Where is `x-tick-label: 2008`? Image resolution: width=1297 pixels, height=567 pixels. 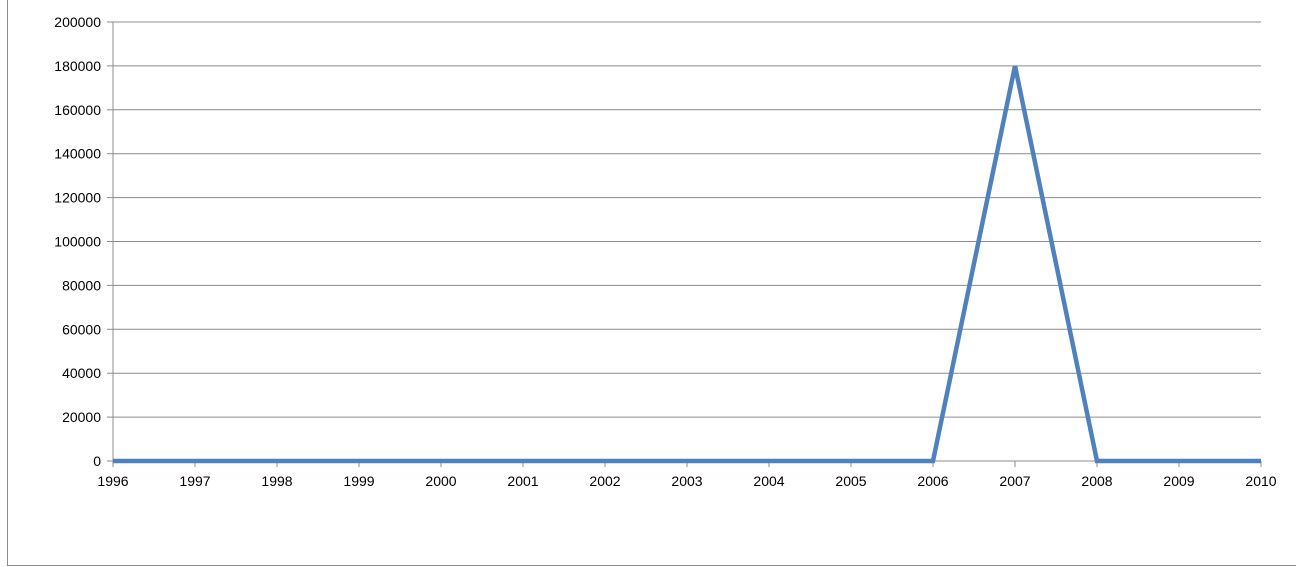 x-tick-label: 2008 is located at coordinates (1096, 481).